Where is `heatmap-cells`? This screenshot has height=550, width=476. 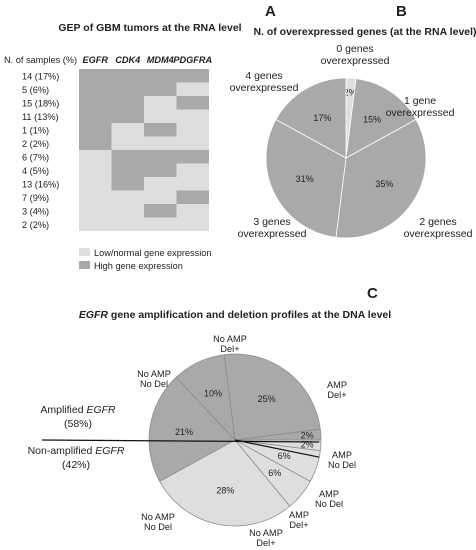
heatmap-cells is located at coordinates (144, 150).